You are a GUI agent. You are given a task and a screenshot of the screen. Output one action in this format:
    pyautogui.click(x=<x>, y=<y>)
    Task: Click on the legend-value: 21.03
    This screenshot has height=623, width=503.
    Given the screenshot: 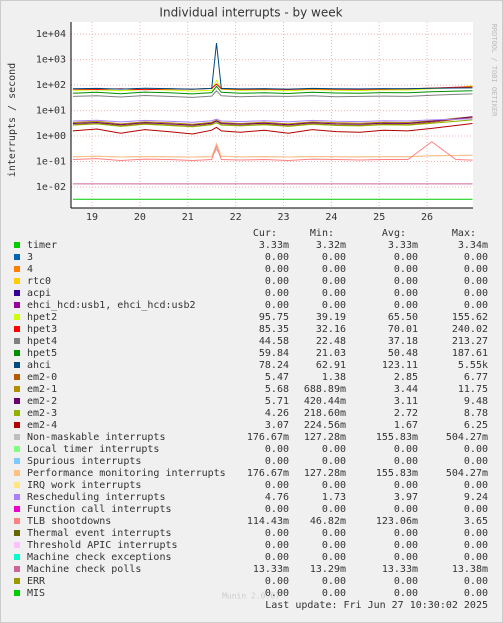 What is the action you would take?
    pyautogui.click(x=331, y=353)
    